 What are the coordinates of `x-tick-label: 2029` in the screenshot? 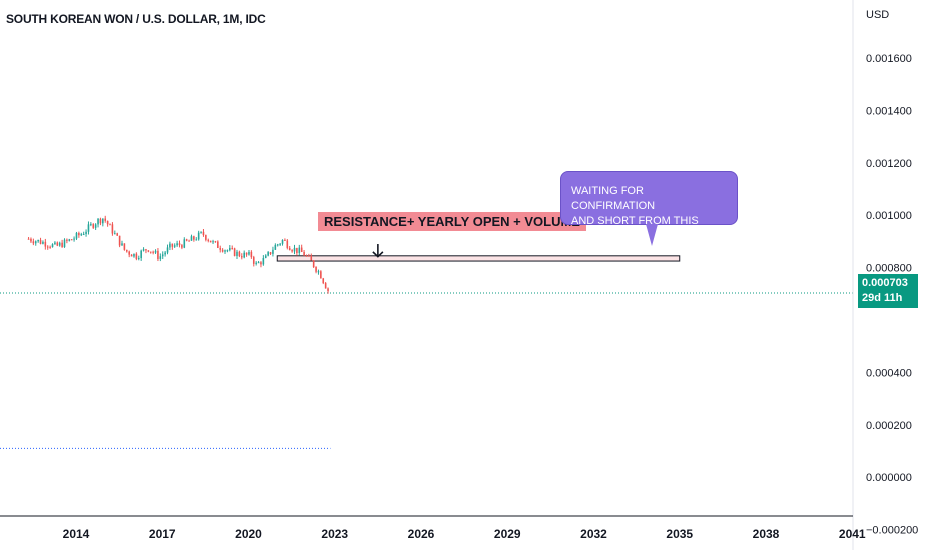 It's located at (507, 534).